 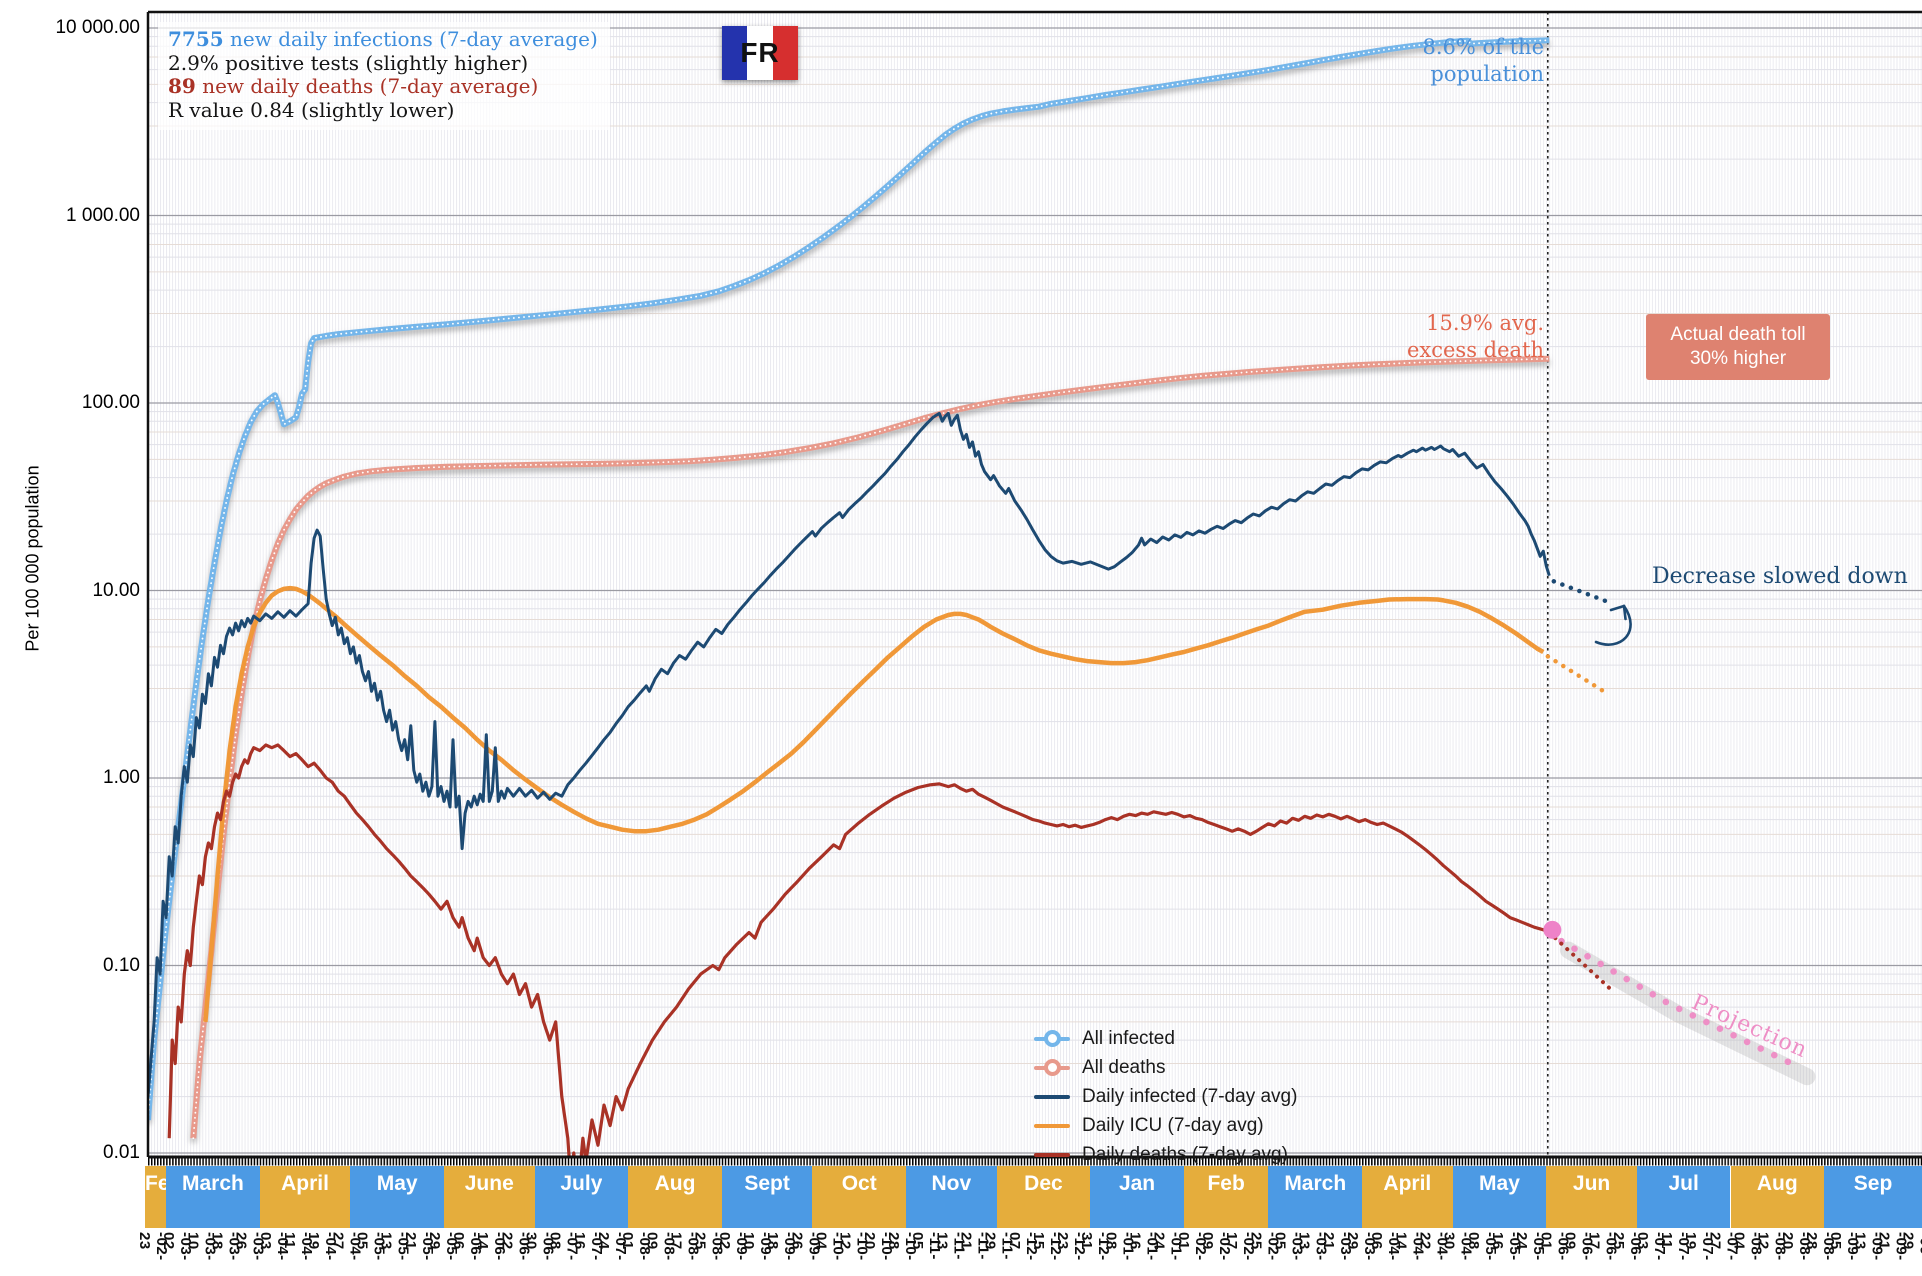 What do you see at coordinates (1475, 336) in the screenshot?
I see `excess-death-annotation: 15.9% avg. excess death` at bounding box center [1475, 336].